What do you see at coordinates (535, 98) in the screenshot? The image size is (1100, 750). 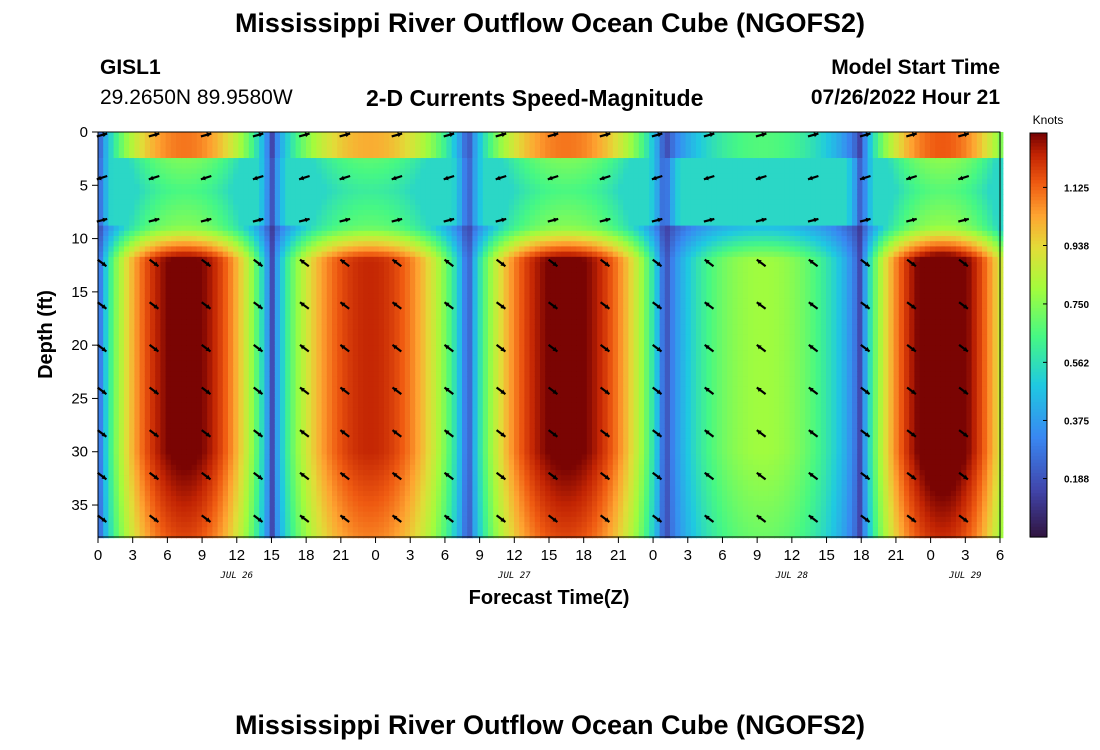 I see `chart-subtitle: 2-D Currents Speed-Magnitude` at bounding box center [535, 98].